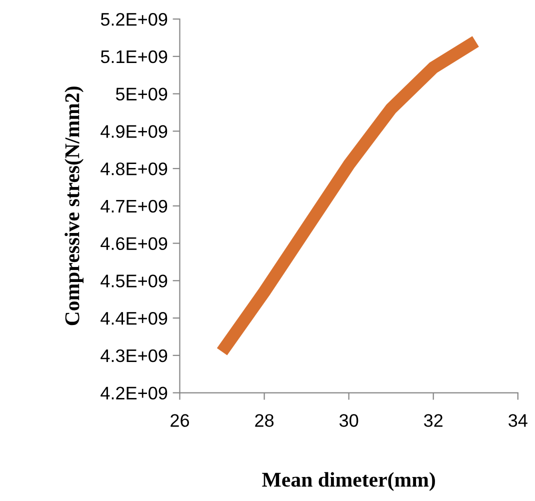  I want to click on y-axis-title: Compressive stres(N/mm2), so click(74, 206).